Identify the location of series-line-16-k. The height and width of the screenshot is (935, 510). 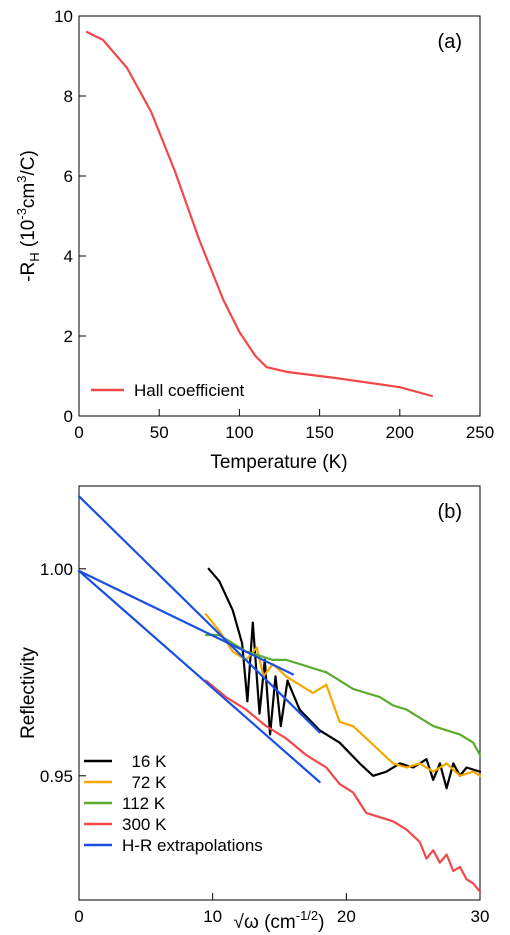
(344, 678).